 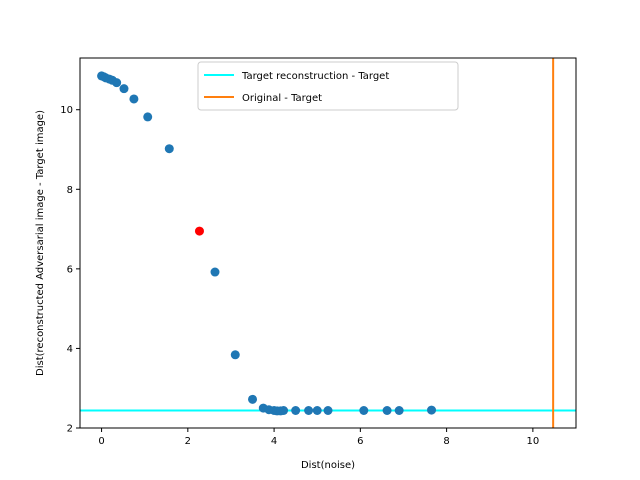 I want to click on x-tick-label: 4, so click(x=274, y=441).